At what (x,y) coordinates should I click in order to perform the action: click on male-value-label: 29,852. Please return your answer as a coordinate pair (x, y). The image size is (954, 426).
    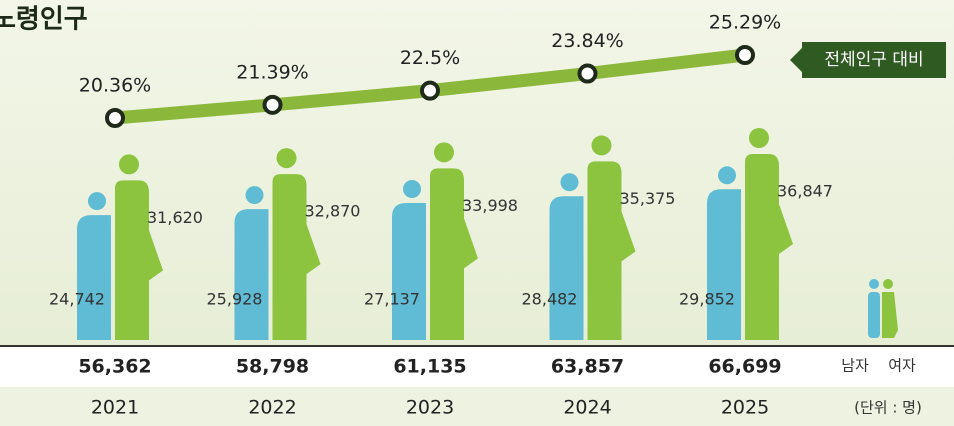
    Looking at the image, I should click on (707, 299).